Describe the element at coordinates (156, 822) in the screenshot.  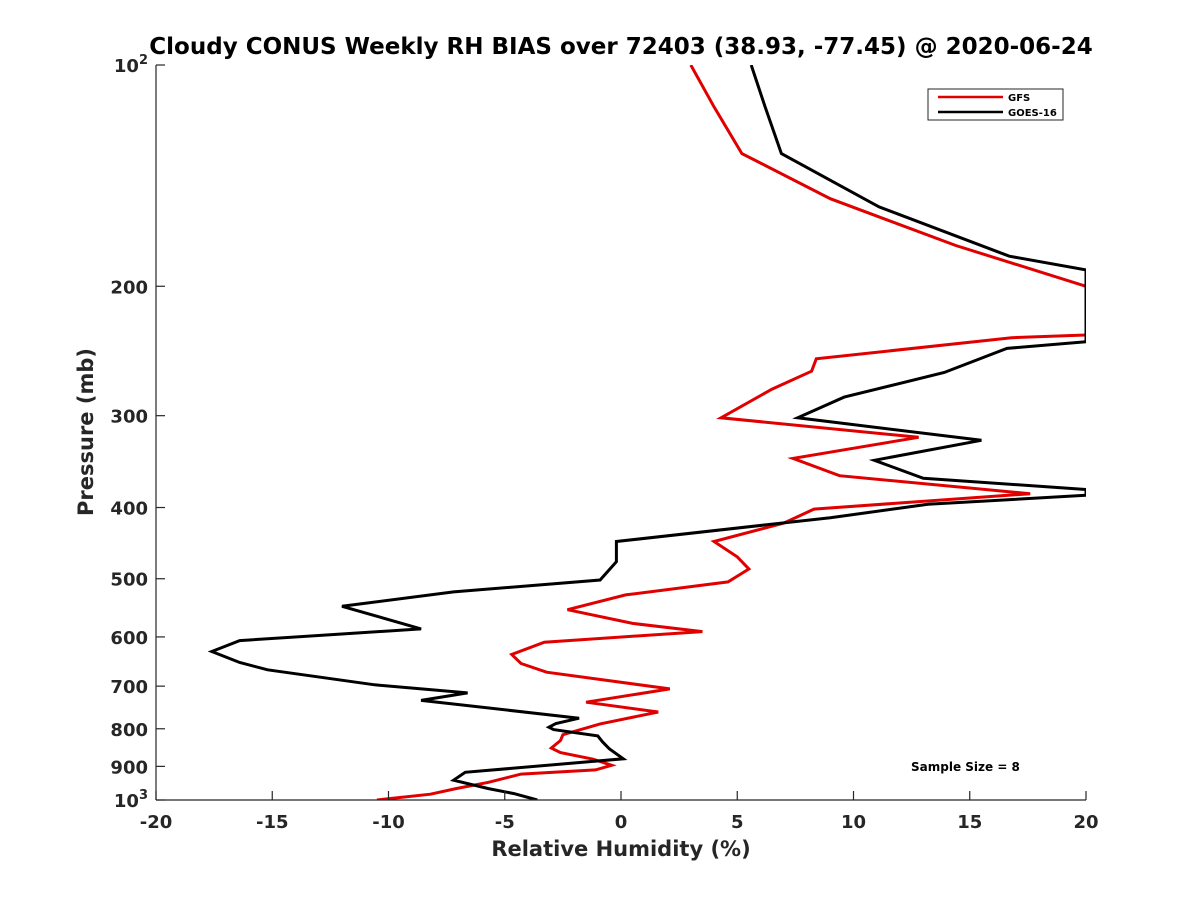
I see `x-tick-label: -20` at that location.